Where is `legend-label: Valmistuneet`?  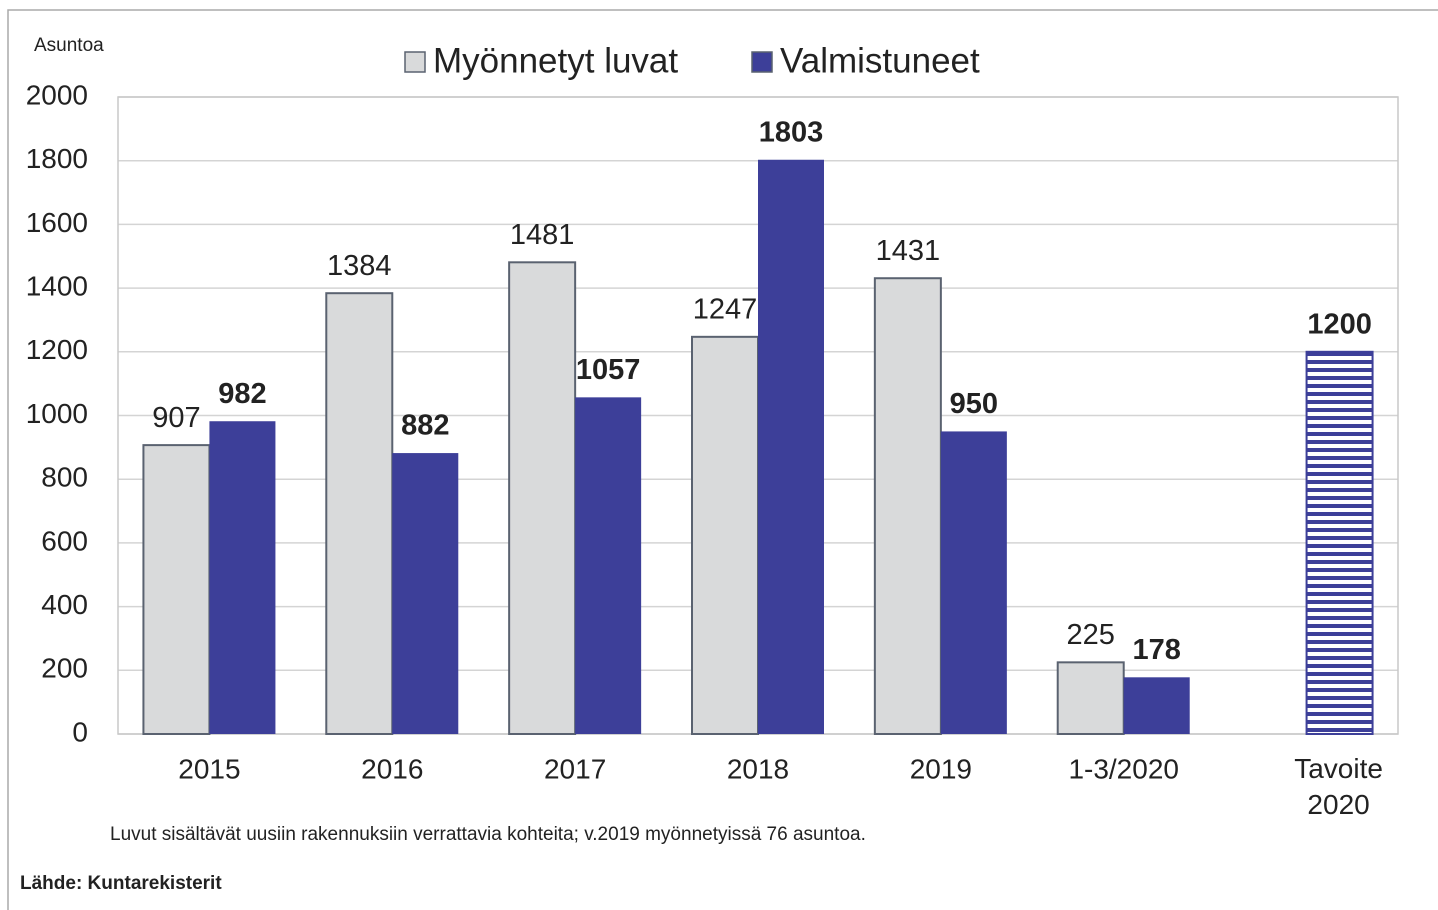 legend-label: Valmistuneet is located at coordinates (880, 60).